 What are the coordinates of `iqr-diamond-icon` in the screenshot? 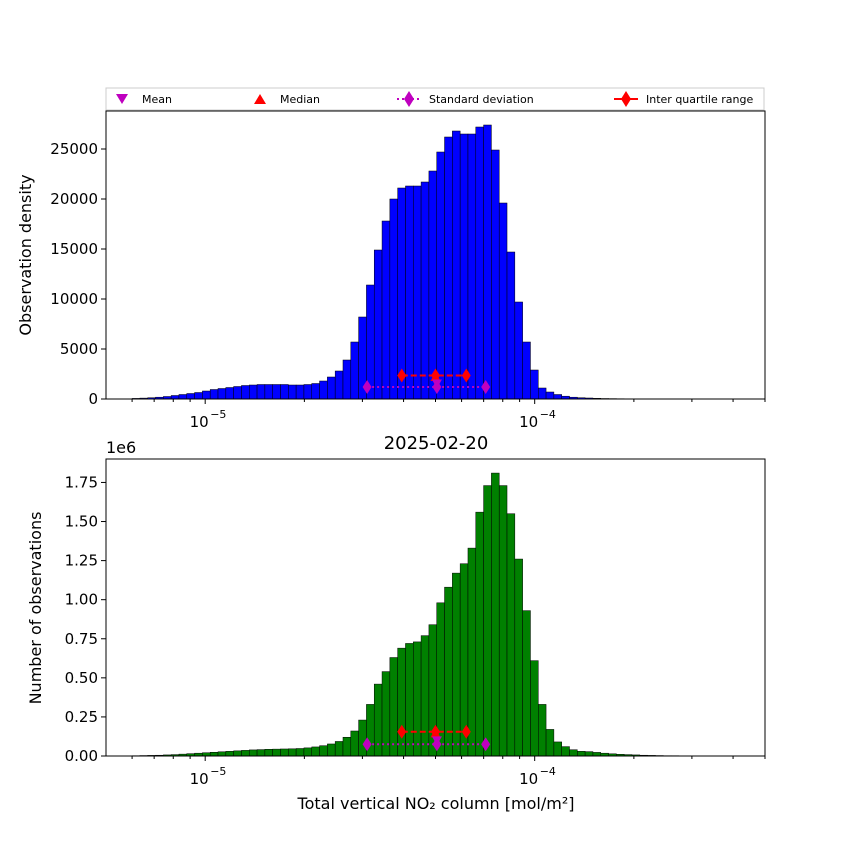 It's located at (626, 99).